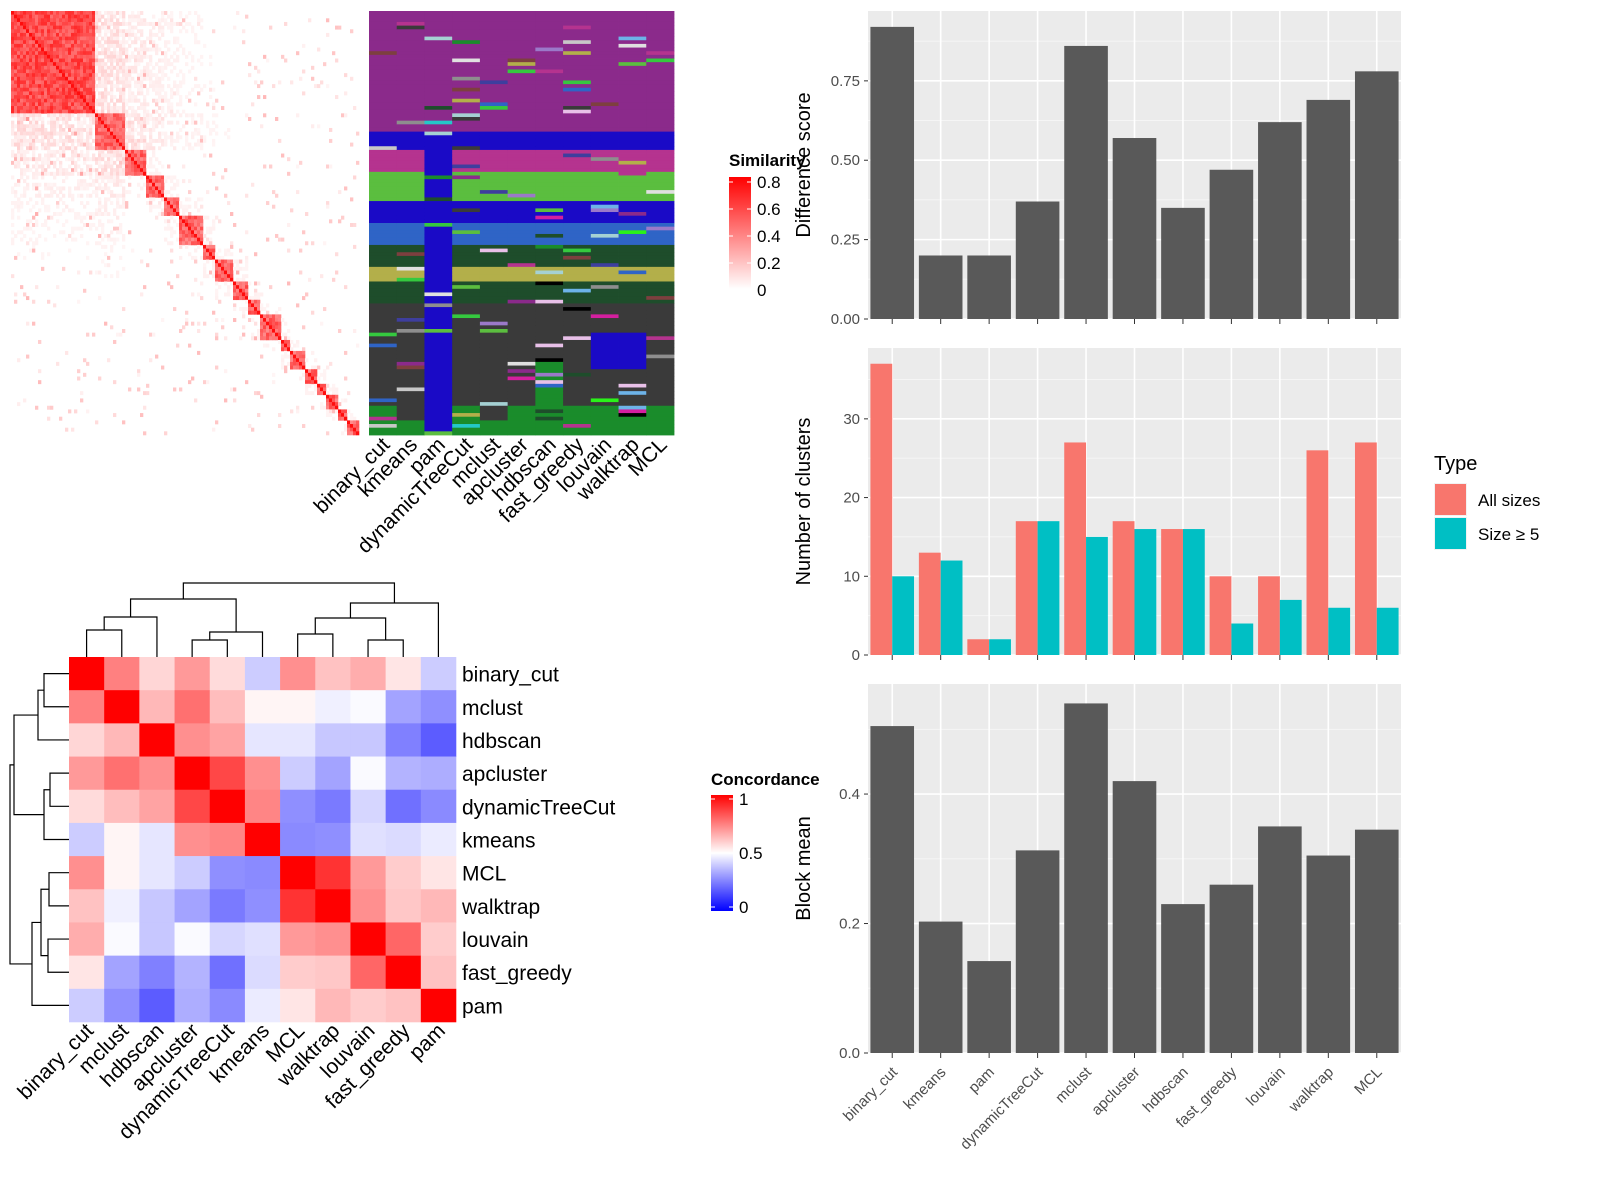 The height and width of the screenshot is (1200, 1600). What do you see at coordinates (743, 907) in the screenshot?
I see `concordance-legend-label: 0` at bounding box center [743, 907].